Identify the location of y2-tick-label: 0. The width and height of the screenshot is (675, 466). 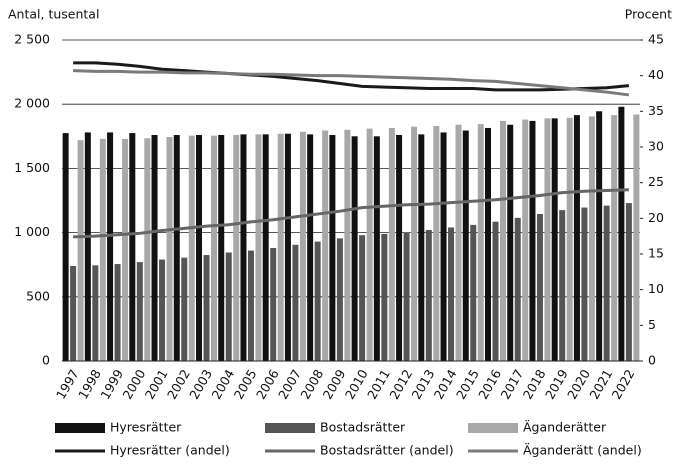
(652, 360).